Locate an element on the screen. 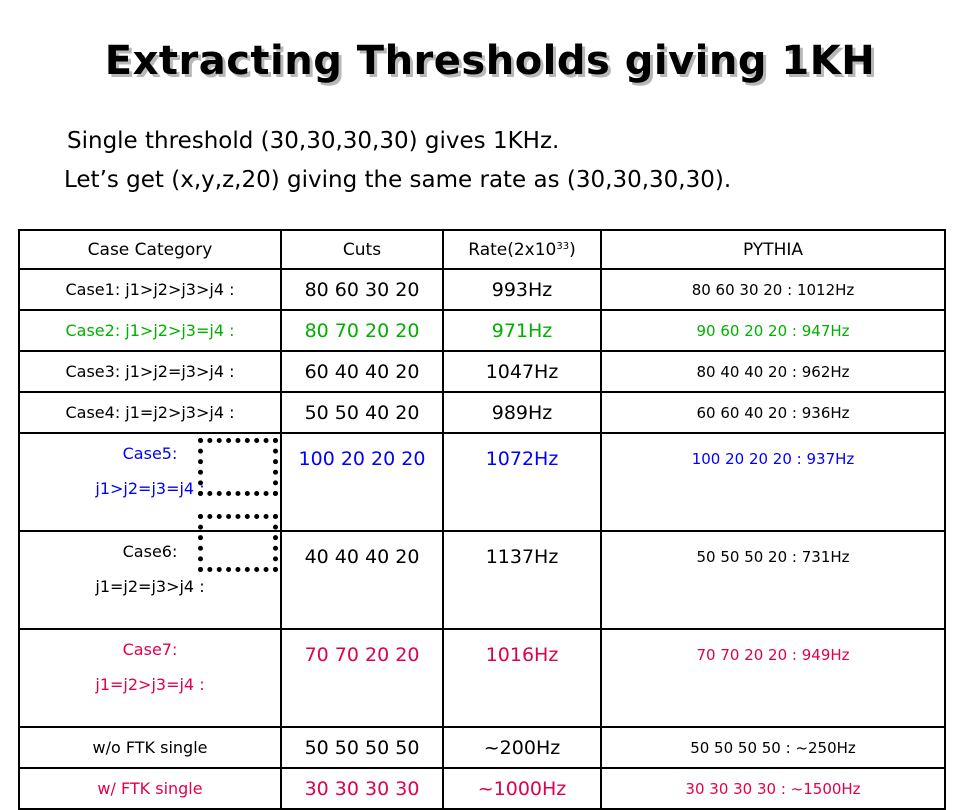  case5-cuts: 100 20 20 20 is located at coordinates (362, 482).